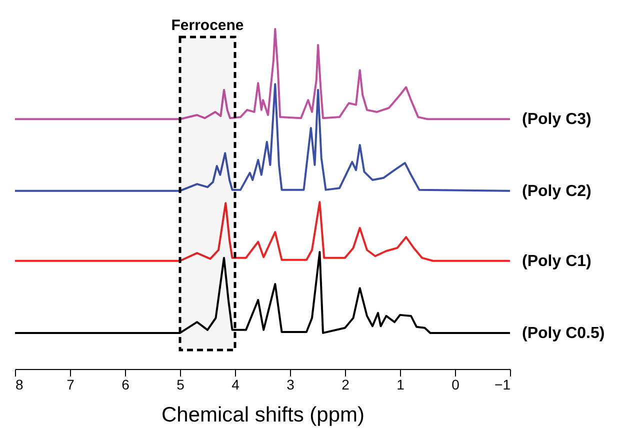  What do you see at coordinates (502, 384) in the screenshot?
I see `x-tick-label: −1` at bounding box center [502, 384].